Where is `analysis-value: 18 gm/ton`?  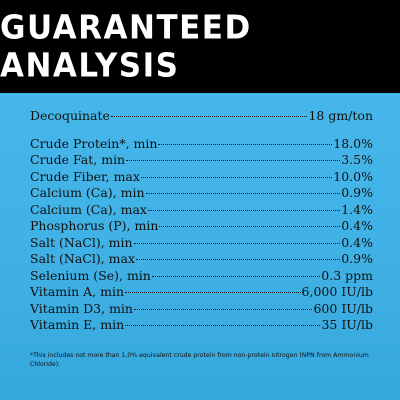
analysis-value: 18 gm/ton is located at coordinates (340, 115).